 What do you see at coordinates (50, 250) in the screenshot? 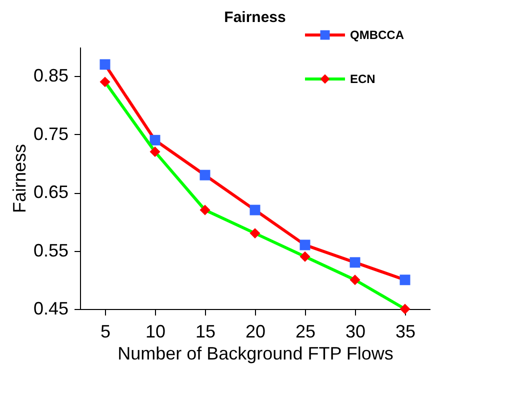
I see `y-tick-label: 0.55` at bounding box center [50, 250].